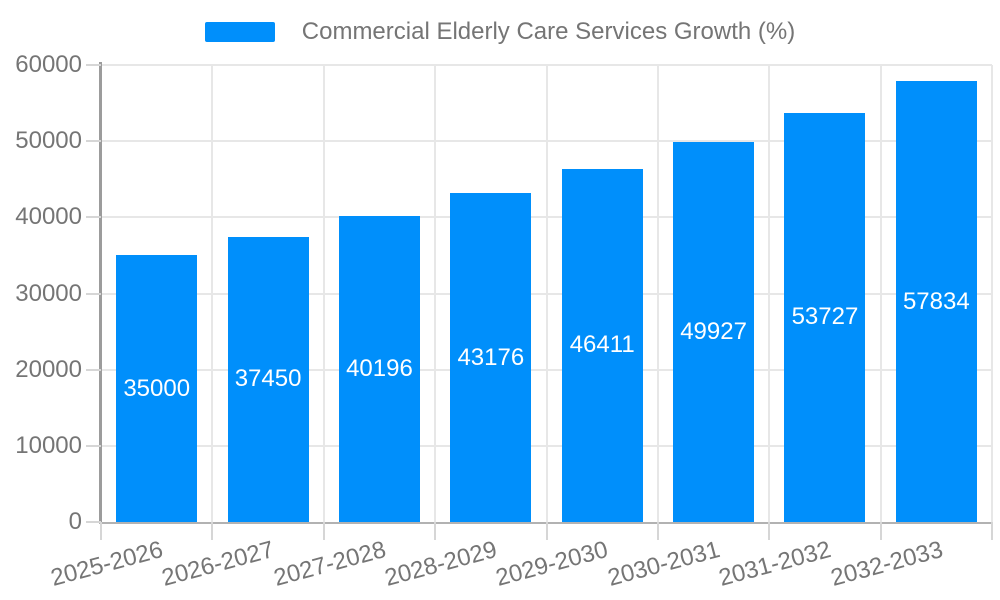 The height and width of the screenshot is (600, 1000). What do you see at coordinates (48, 369) in the screenshot?
I see `y-tick-label: 20000` at bounding box center [48, 369].